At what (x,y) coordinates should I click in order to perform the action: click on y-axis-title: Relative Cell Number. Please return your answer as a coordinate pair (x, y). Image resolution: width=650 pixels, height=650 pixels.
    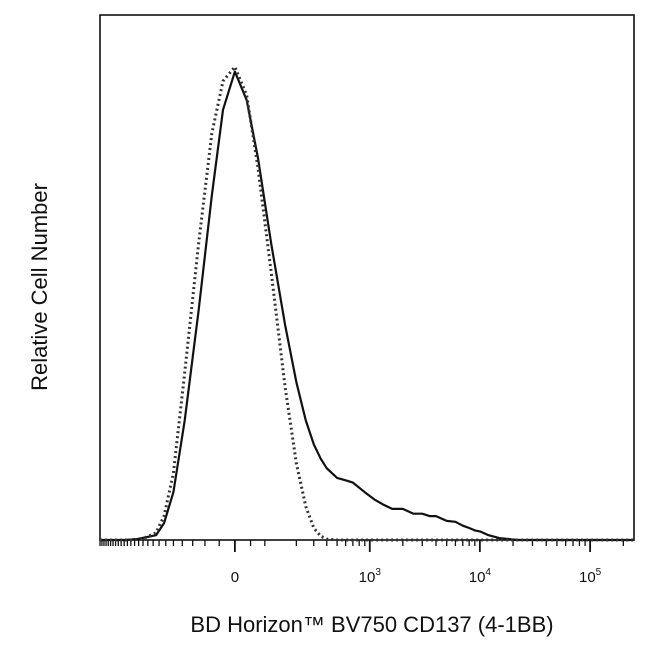
    Looking at the image, I should click on (39, 287).